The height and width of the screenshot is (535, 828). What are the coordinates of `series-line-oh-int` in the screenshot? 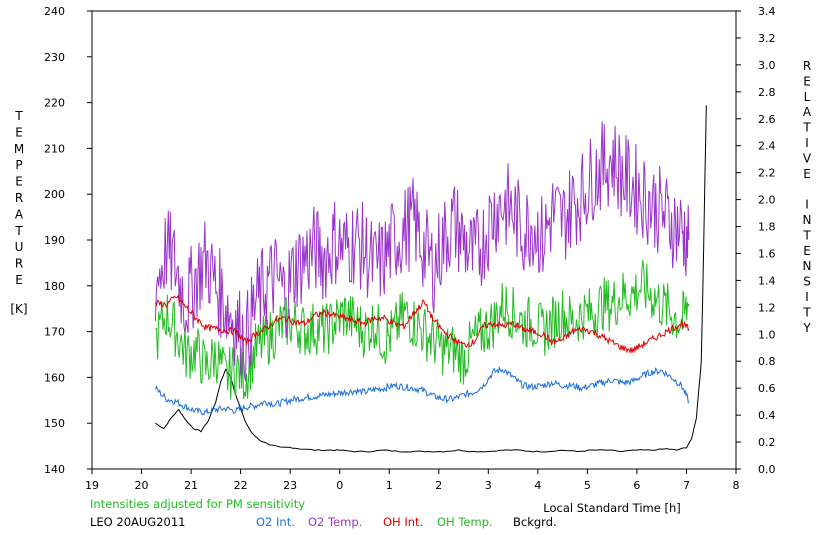 It's located at (422, 324).